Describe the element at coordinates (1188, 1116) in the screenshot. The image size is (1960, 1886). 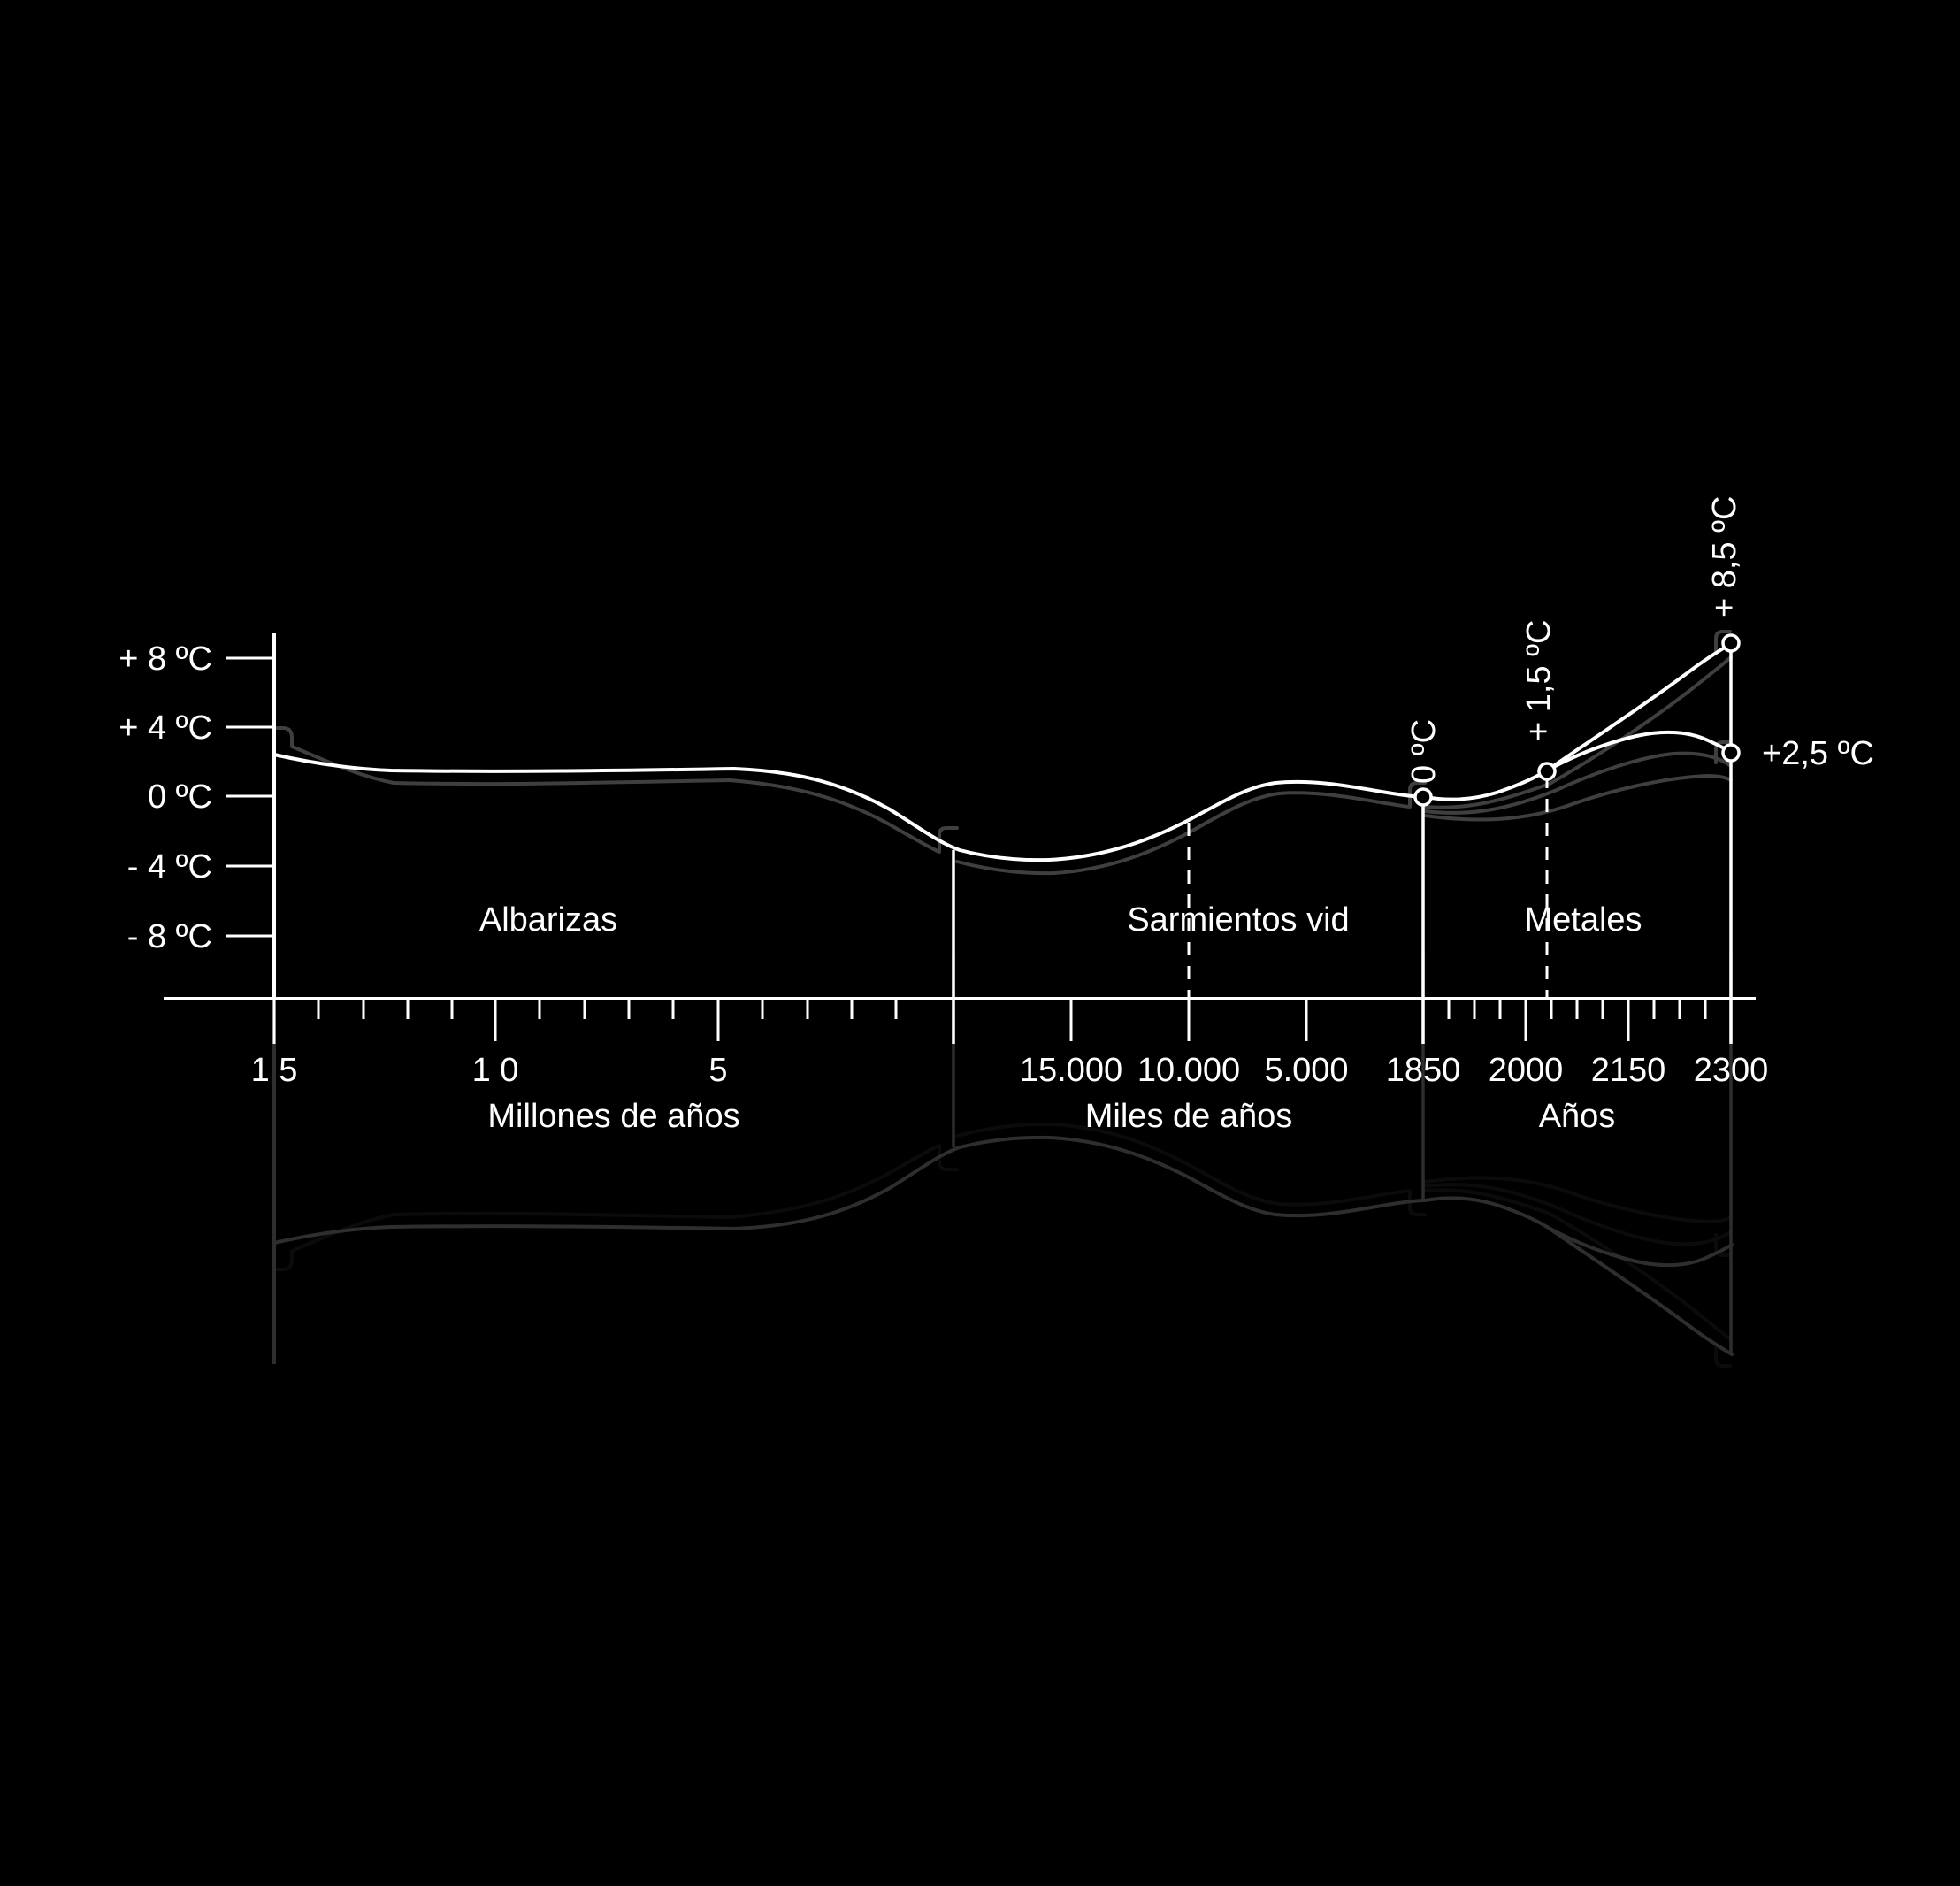
I see `x-axis-name-miles: Miles de años` at that location.